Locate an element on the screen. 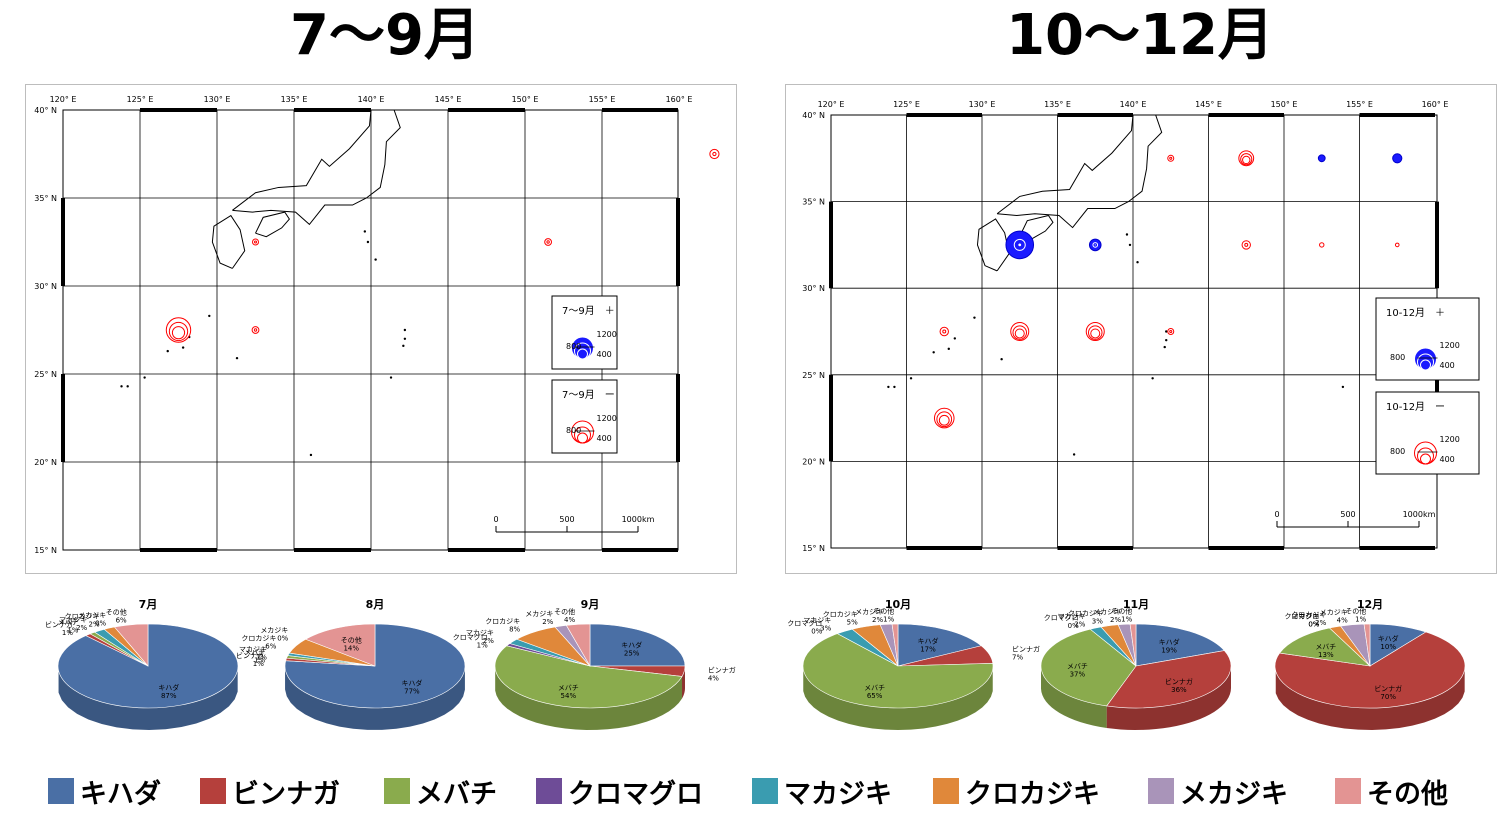 The image size is (1507, 820). lat-label: 30° N is located at coordinates (813, 288).